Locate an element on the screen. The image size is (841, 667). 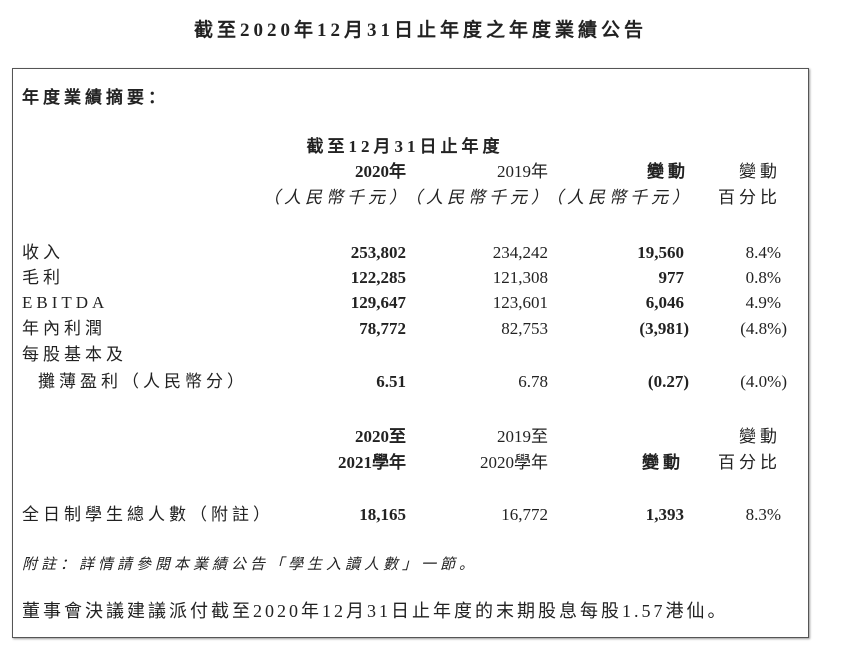
value-2019: 123,601 is located at coordinates (520, 302).